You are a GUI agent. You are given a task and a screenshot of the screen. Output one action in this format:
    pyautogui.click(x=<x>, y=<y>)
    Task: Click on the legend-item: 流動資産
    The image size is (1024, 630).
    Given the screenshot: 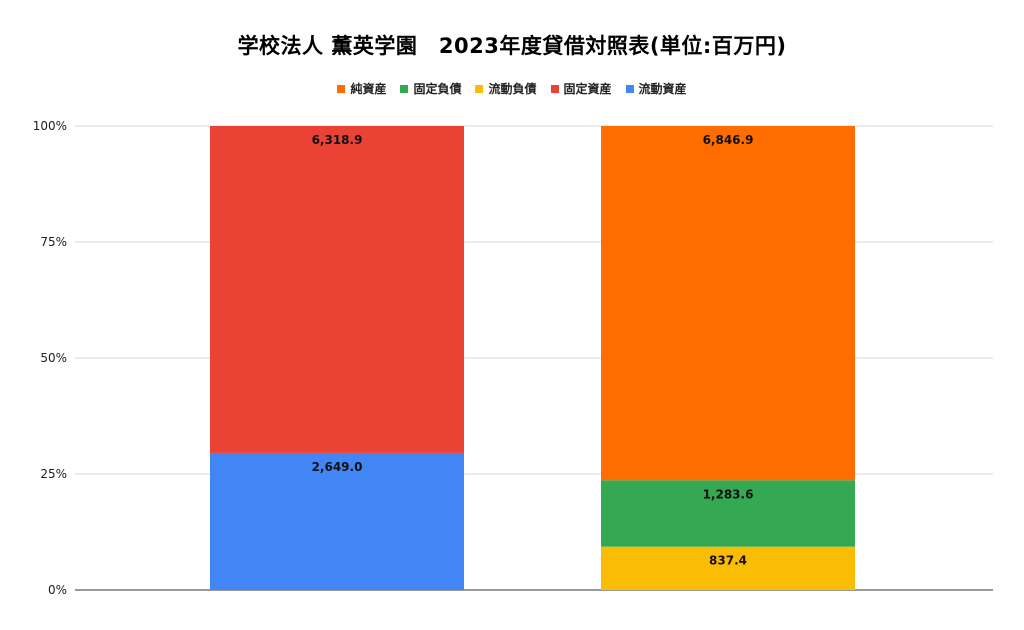 What is the action you would take?
    pyautogui.click(x=656, y=88)
    